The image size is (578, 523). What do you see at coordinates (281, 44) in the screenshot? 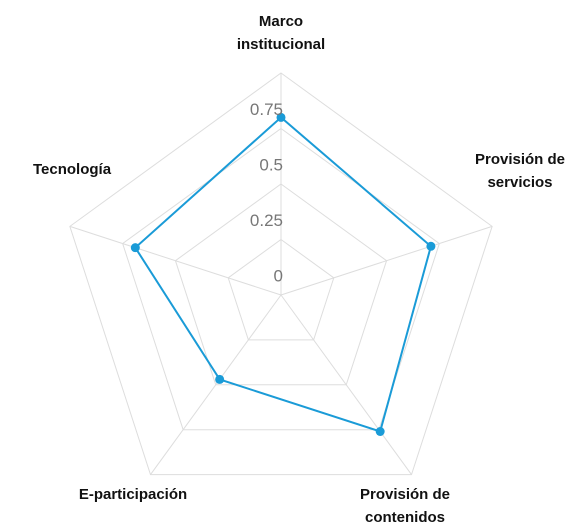
I see `label-line: institucional` at bounding box center [281, 44].